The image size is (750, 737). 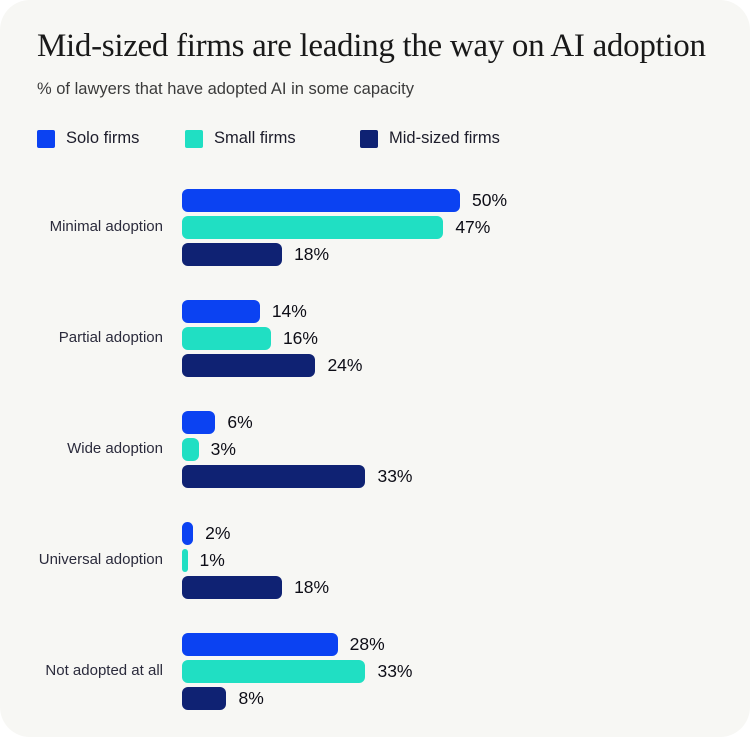 I want to click on bar-group: 50% 47% 18%, so click(x=447, y=227).